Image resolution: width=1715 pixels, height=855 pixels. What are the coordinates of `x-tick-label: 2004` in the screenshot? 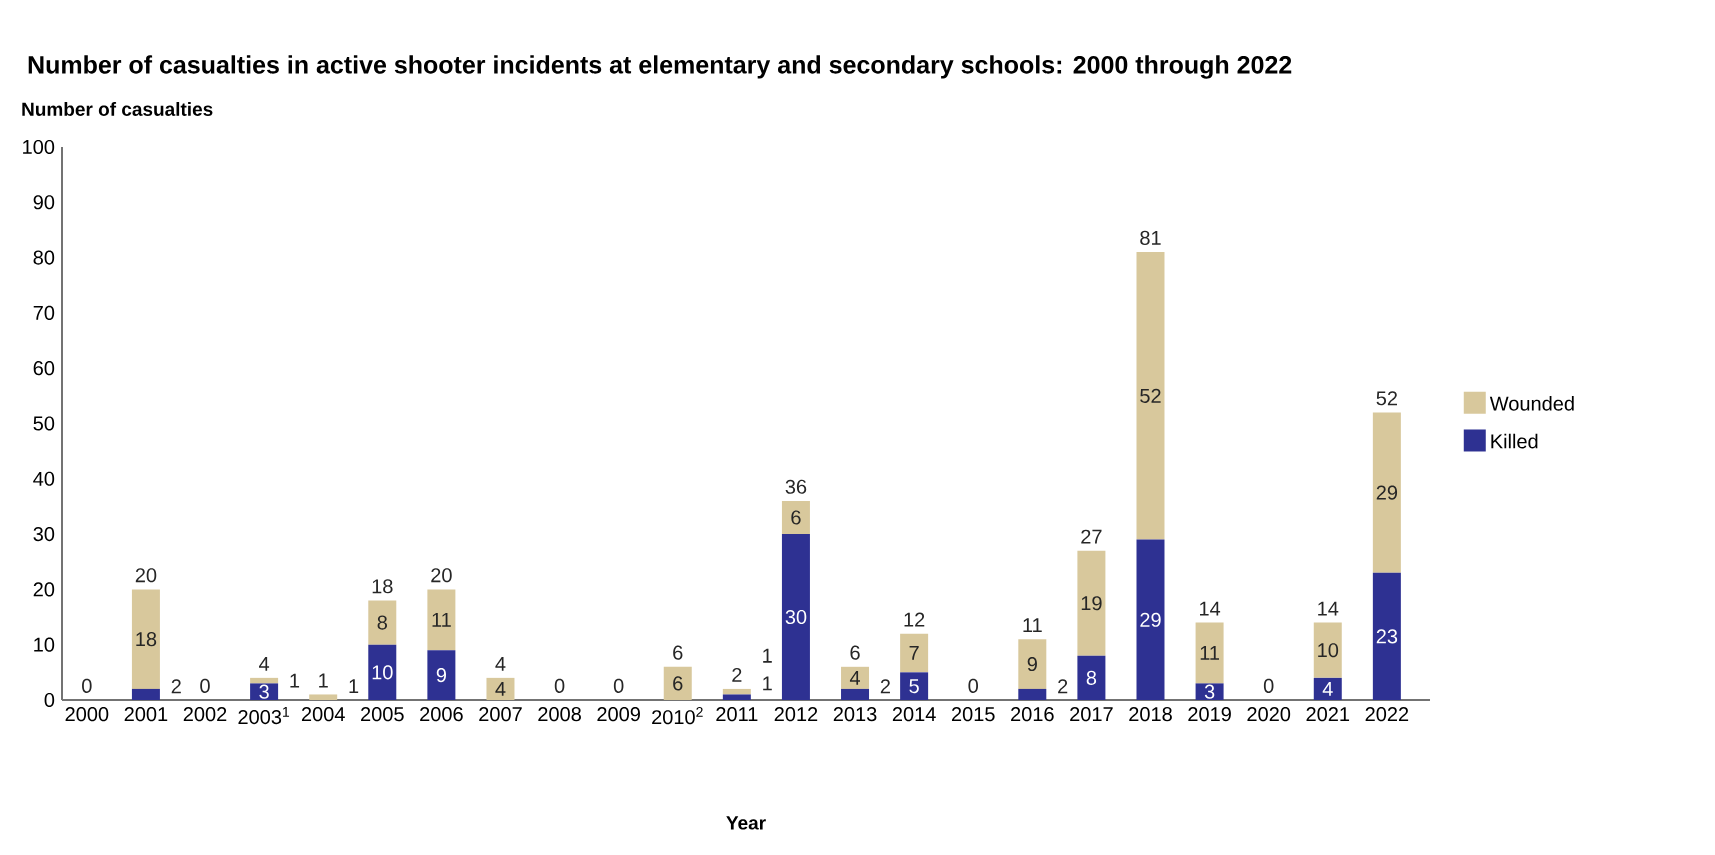 It's located at (323, 714).